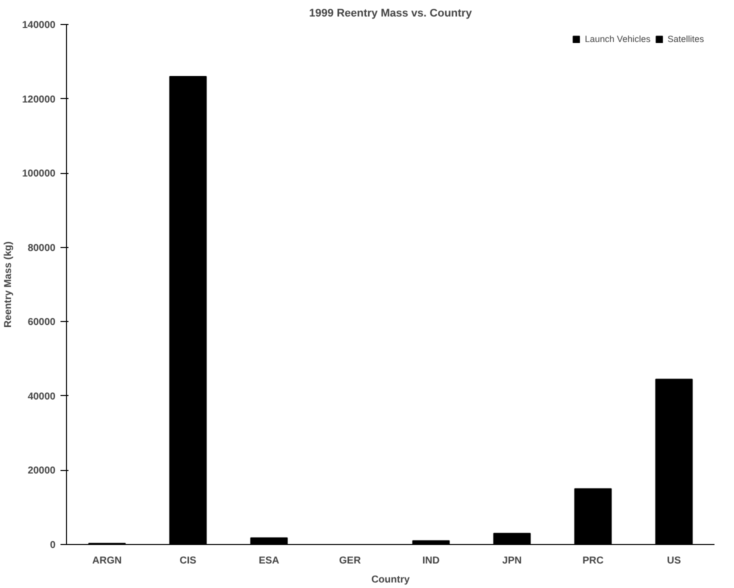  I want to click on legend-label: Launch Vehicles, so click(617, 39).